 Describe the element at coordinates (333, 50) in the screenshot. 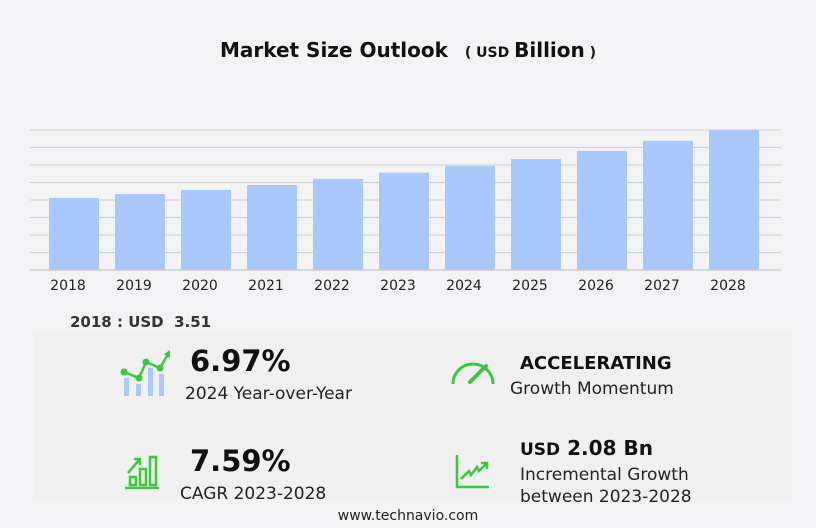

I see `title-text: Market Size Outlook` at that location.